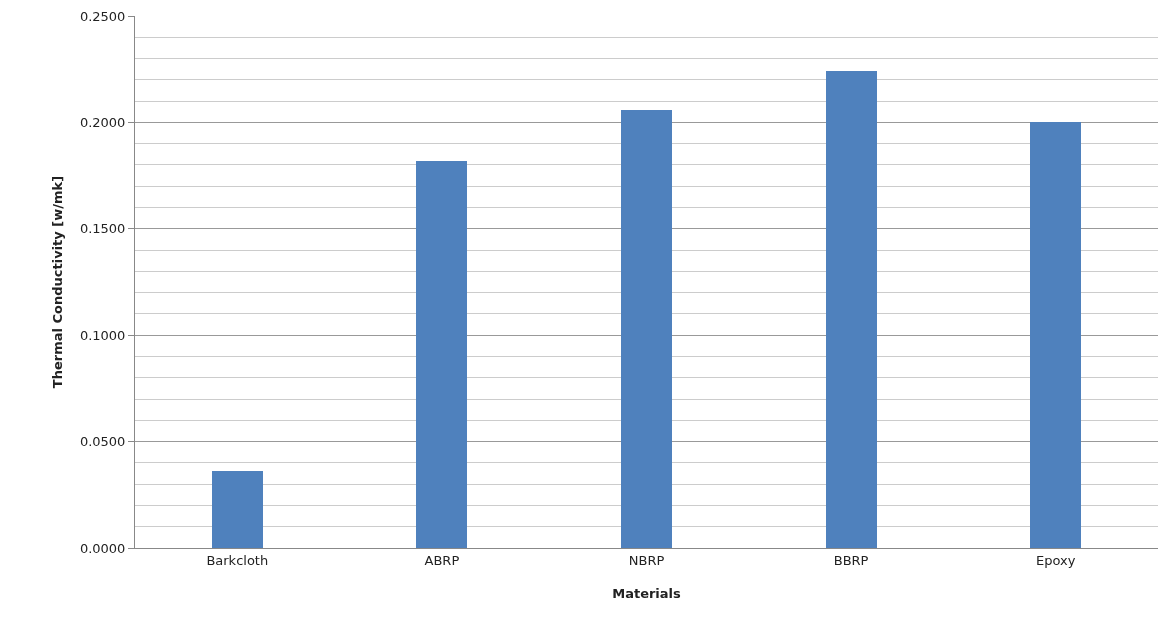 This screenshot has width=1160, height=627. Describe the element at coordinates (102, 122) in the screenshot. I see `y-tick-label: 0.2000` at that location.